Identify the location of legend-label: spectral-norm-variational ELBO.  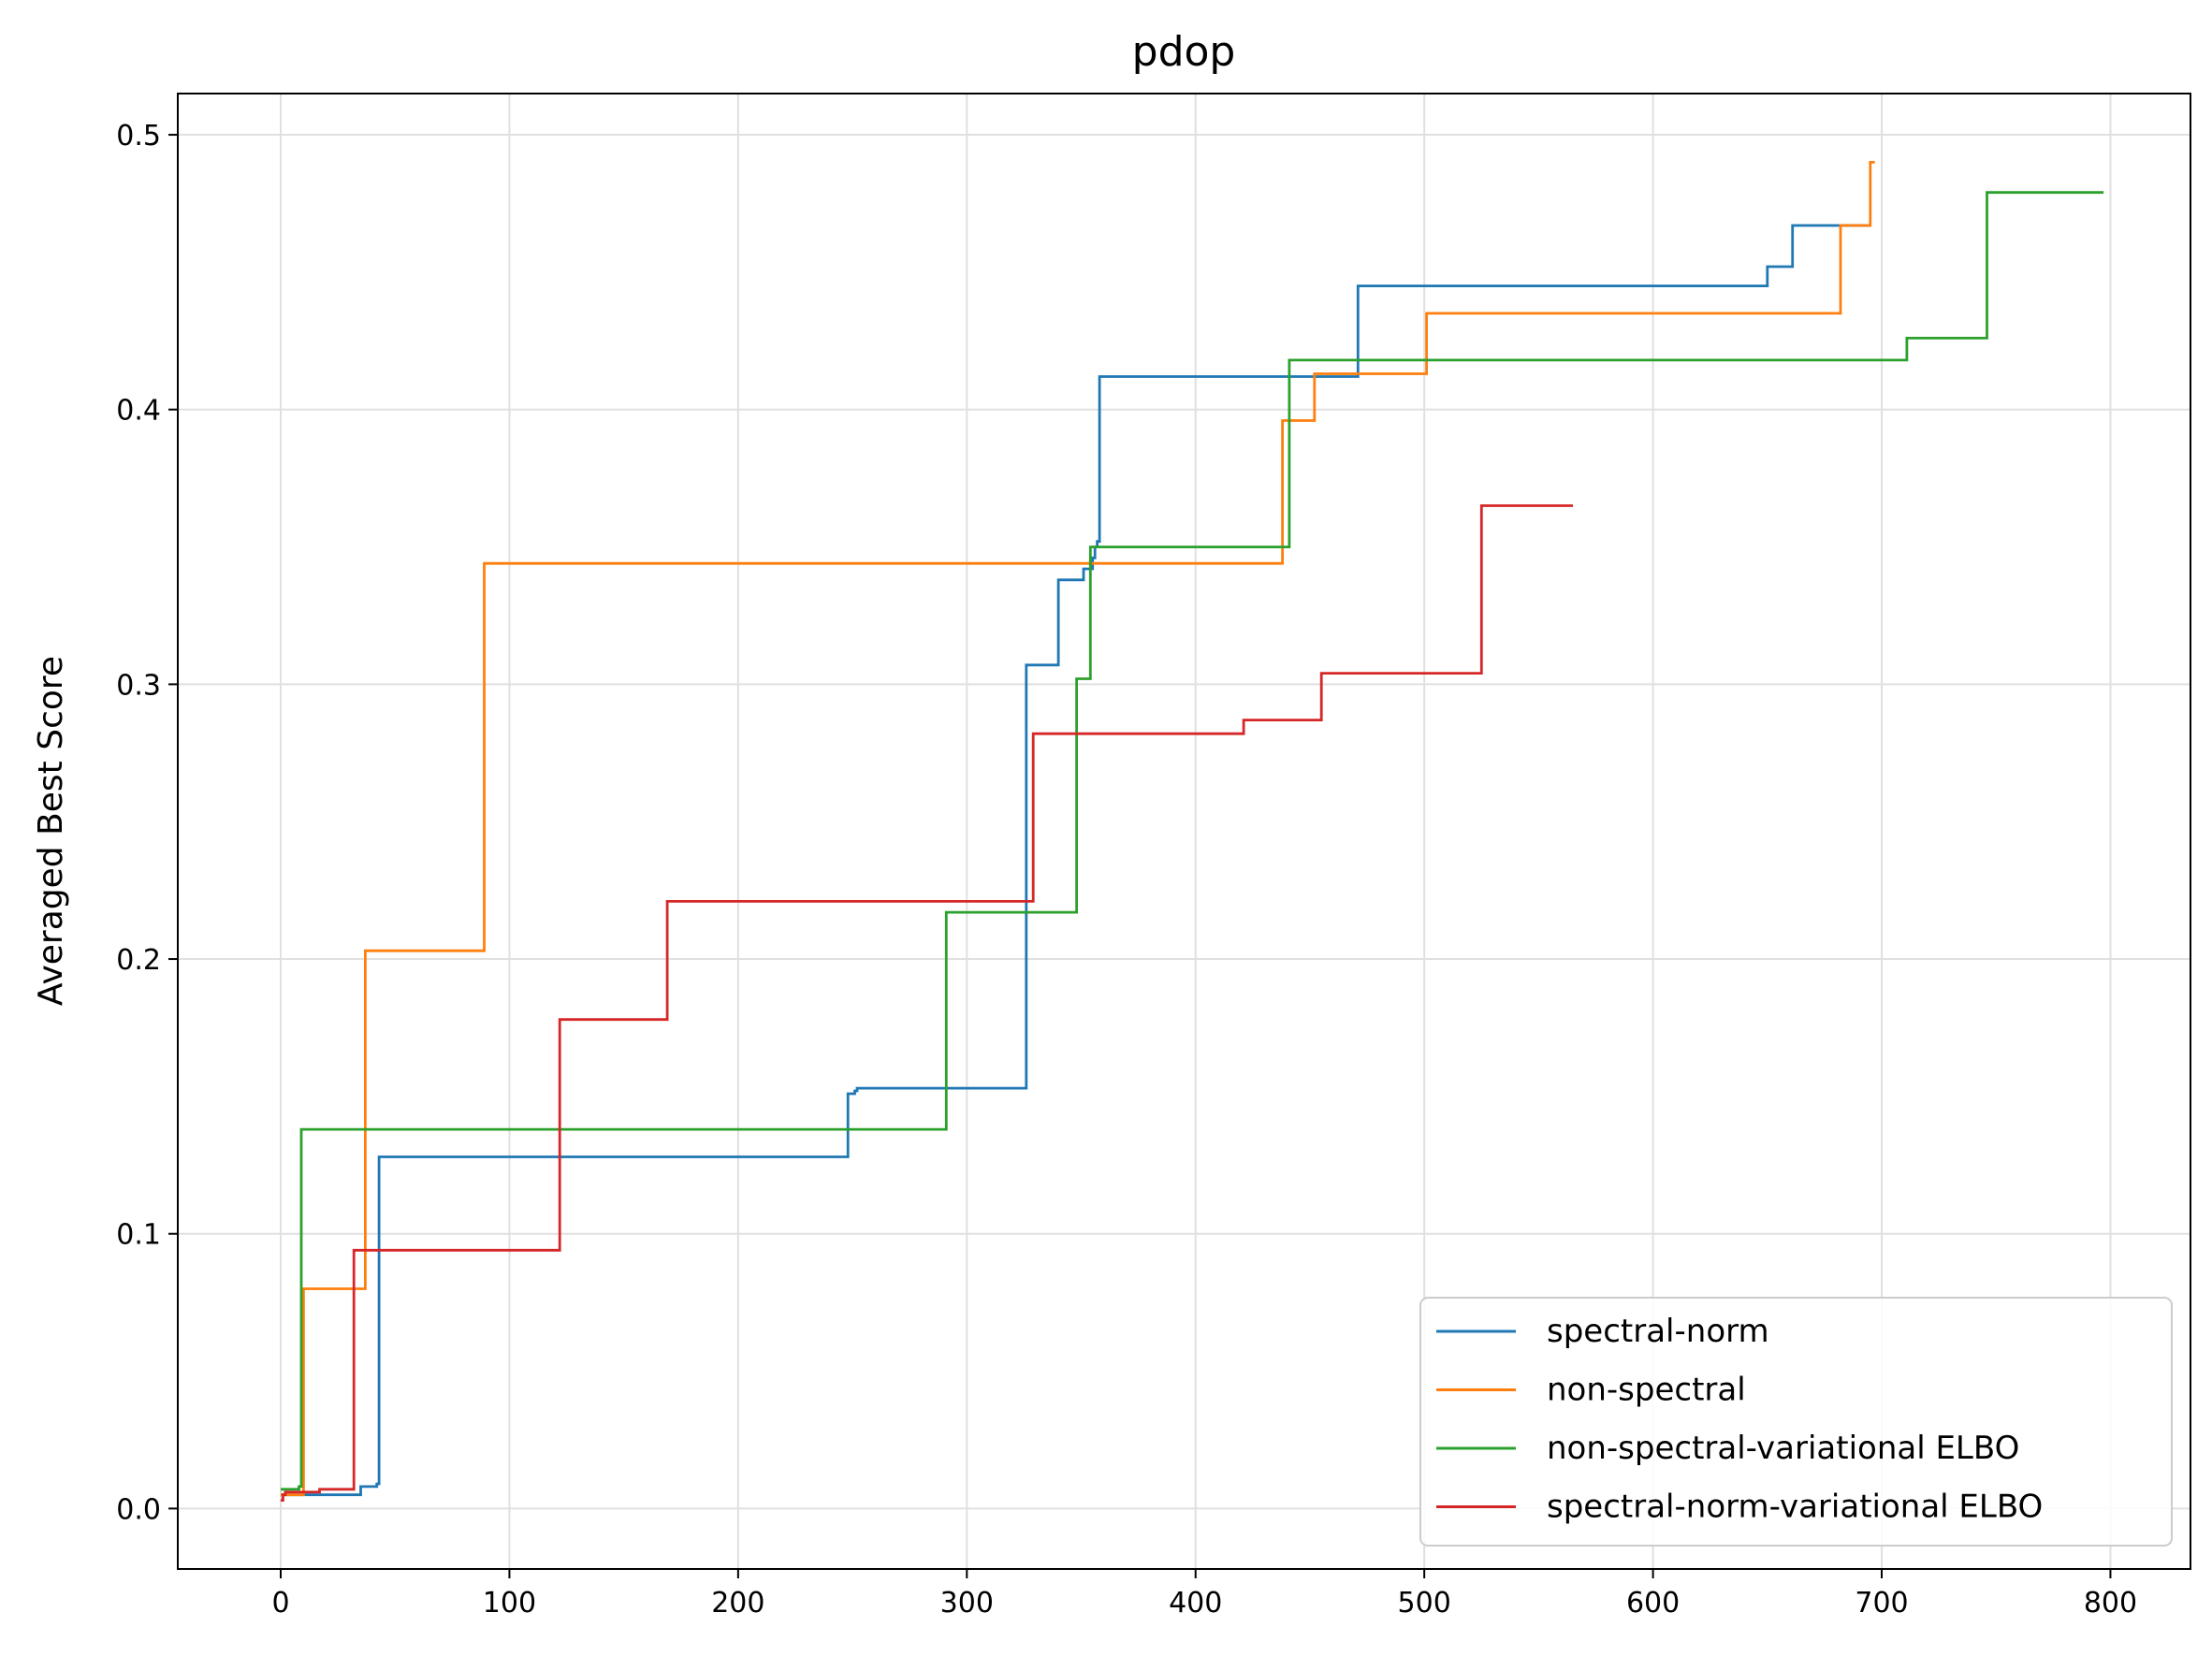
(1795, 1507).